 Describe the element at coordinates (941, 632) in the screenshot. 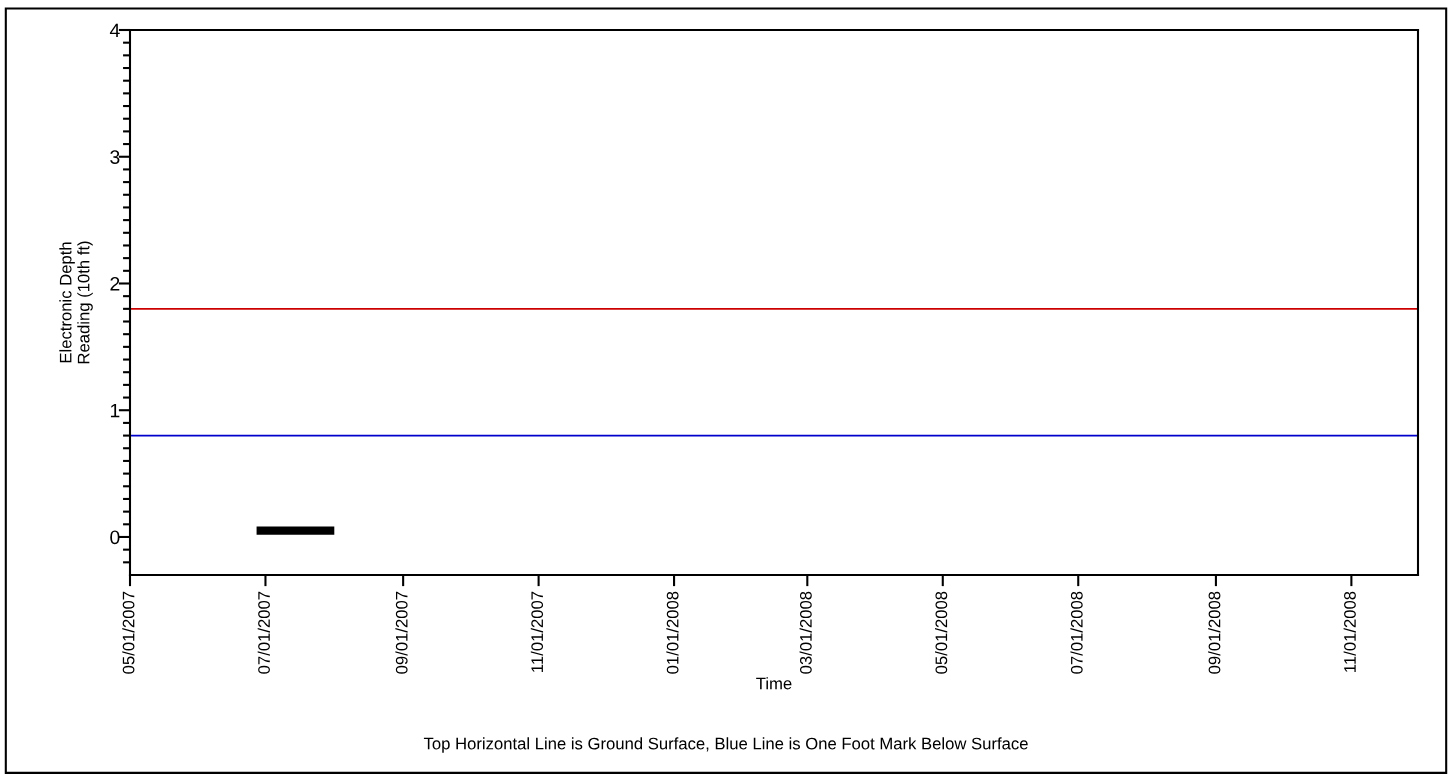

I see `x-tick-label: 05/01/2008` at that location.